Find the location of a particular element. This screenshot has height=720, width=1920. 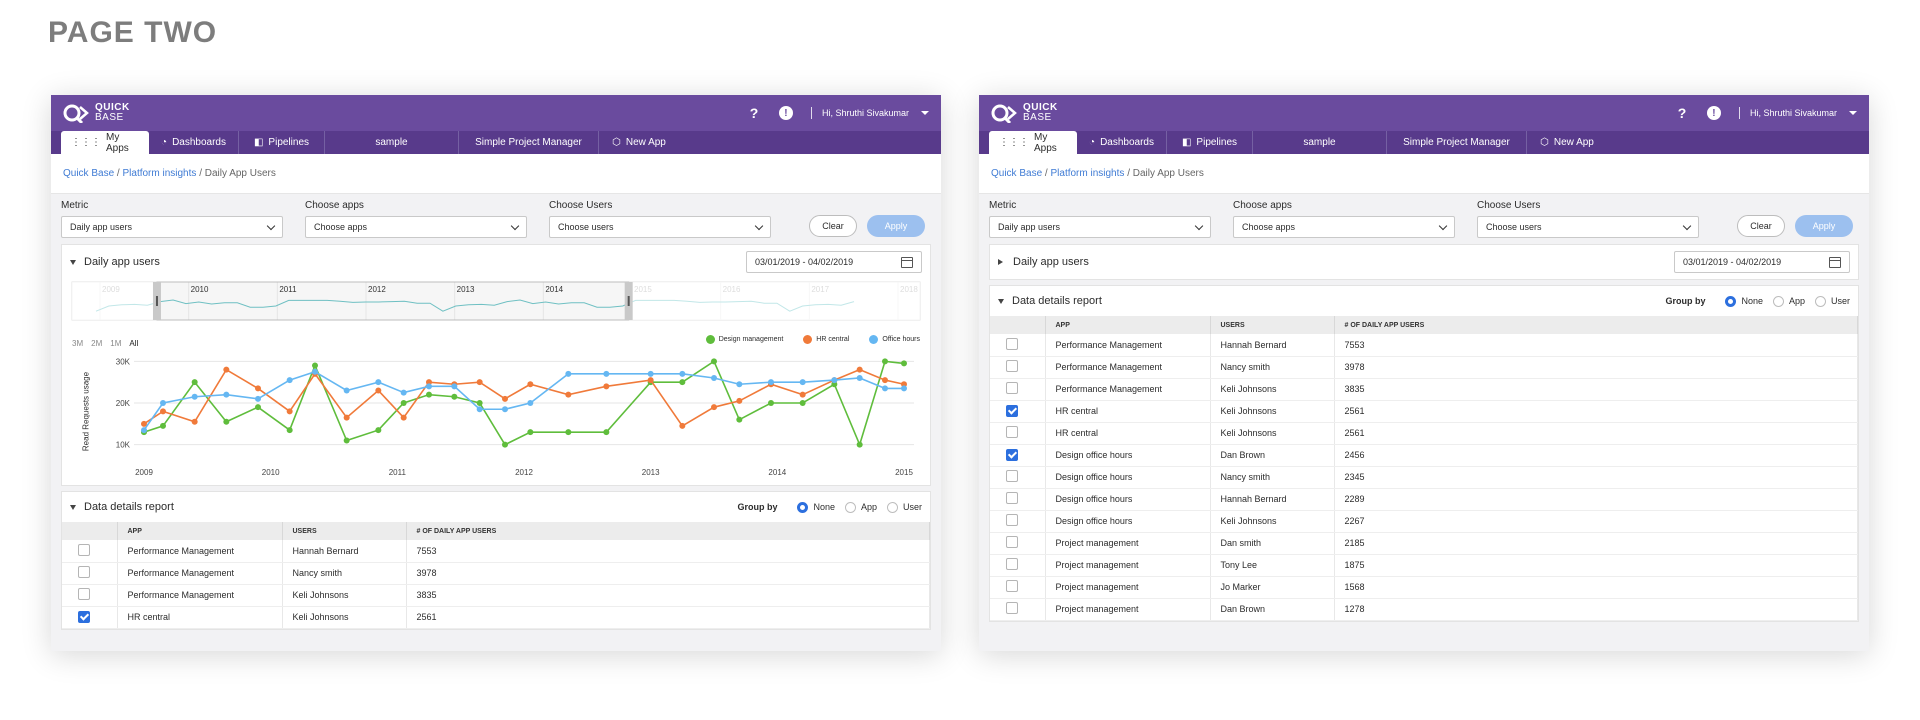

overview-navigator: 2009201020112012201320142015201620172018 is located at coordinates (496, 301).